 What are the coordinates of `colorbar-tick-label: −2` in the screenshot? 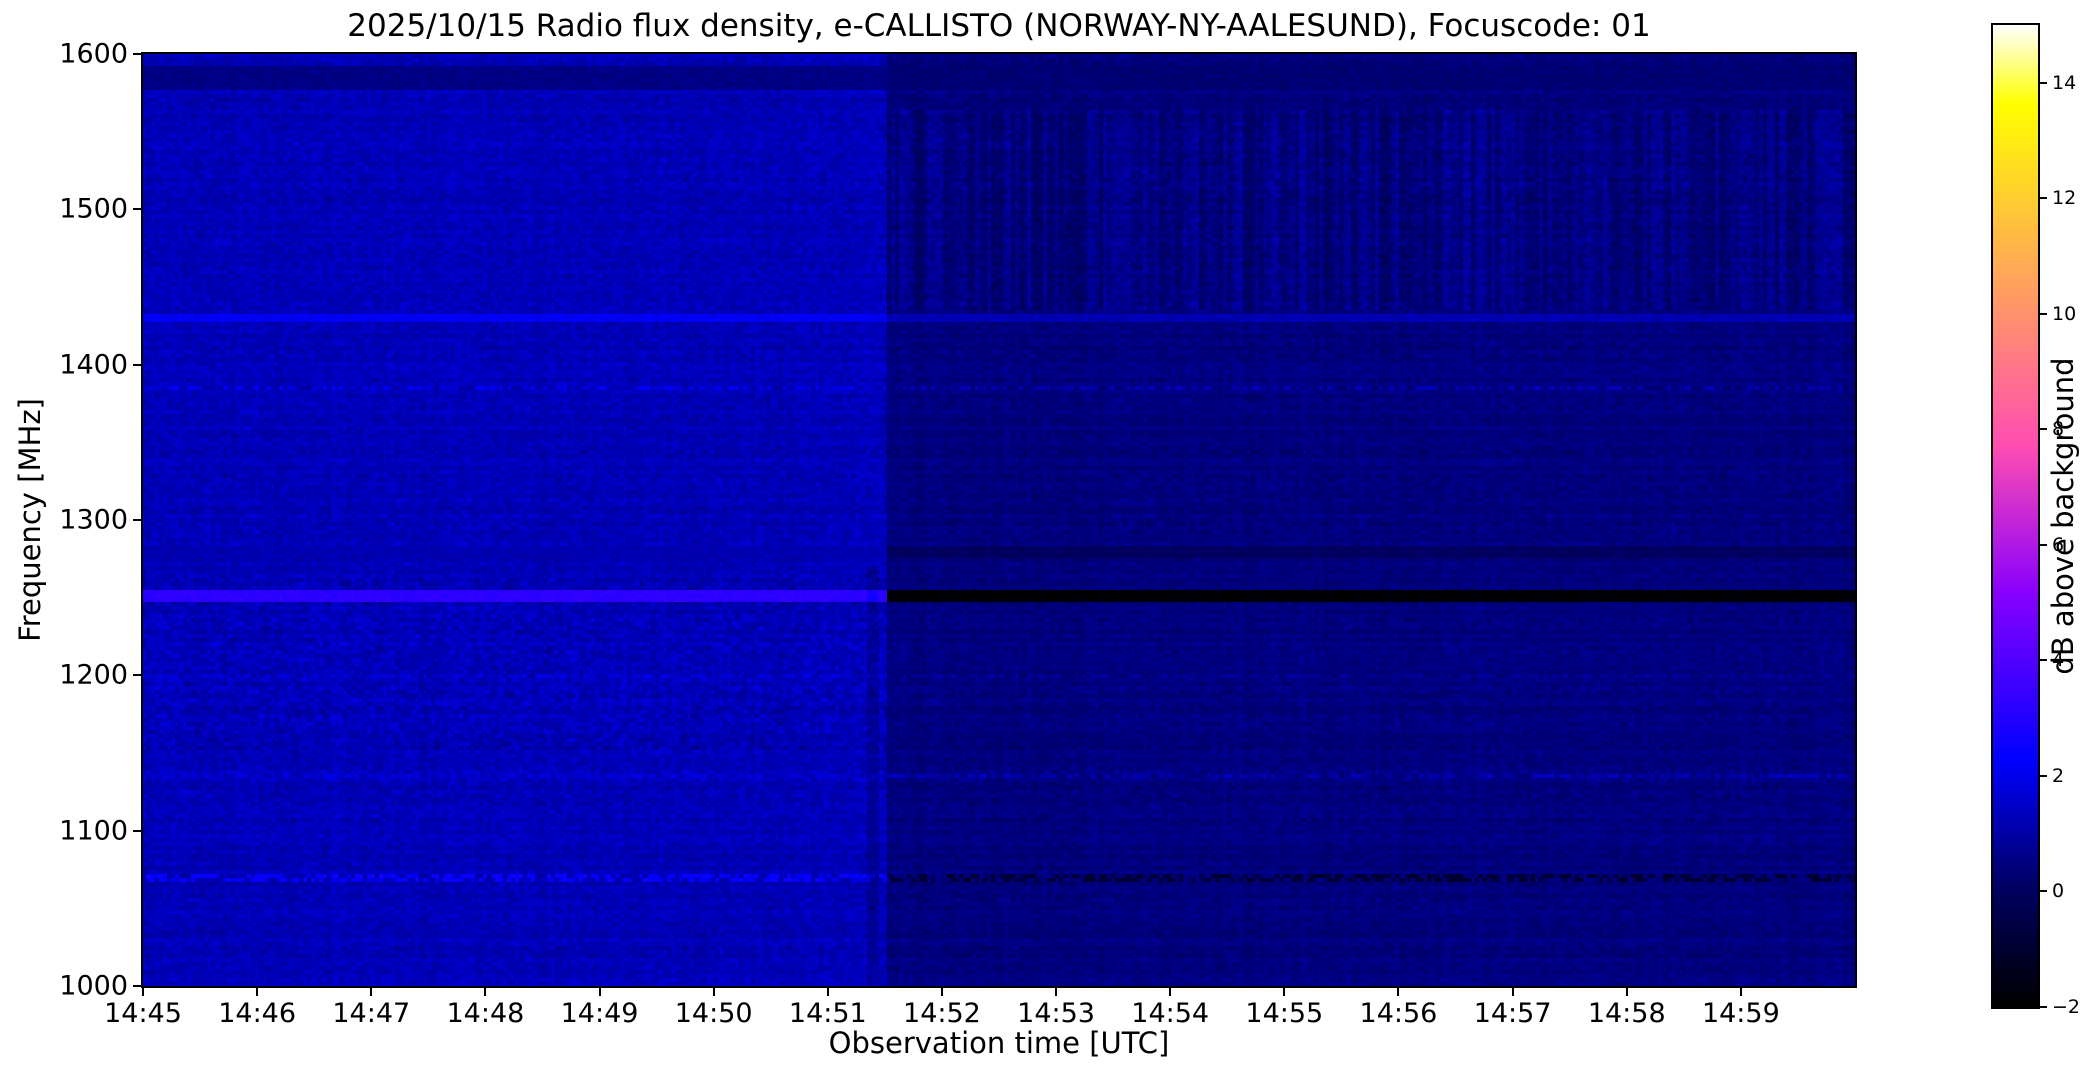 It's located at (2066, 1007).